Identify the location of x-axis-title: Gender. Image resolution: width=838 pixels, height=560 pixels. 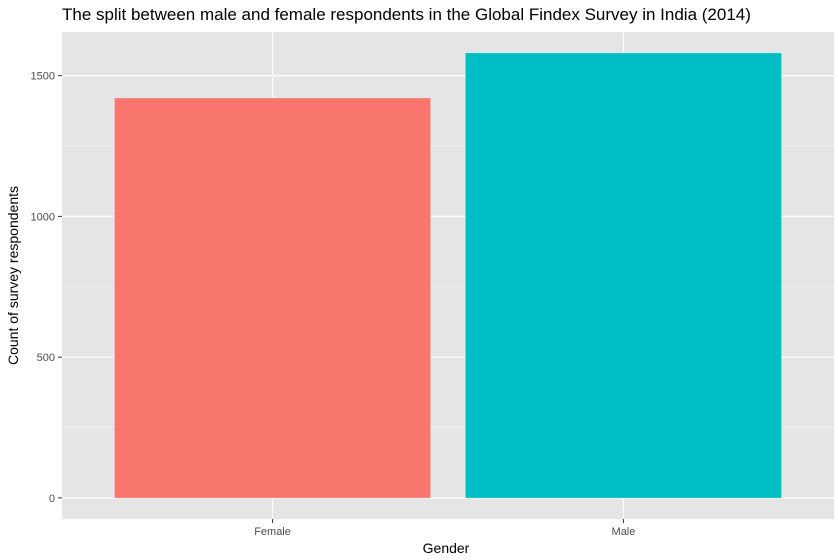
(446, 548).